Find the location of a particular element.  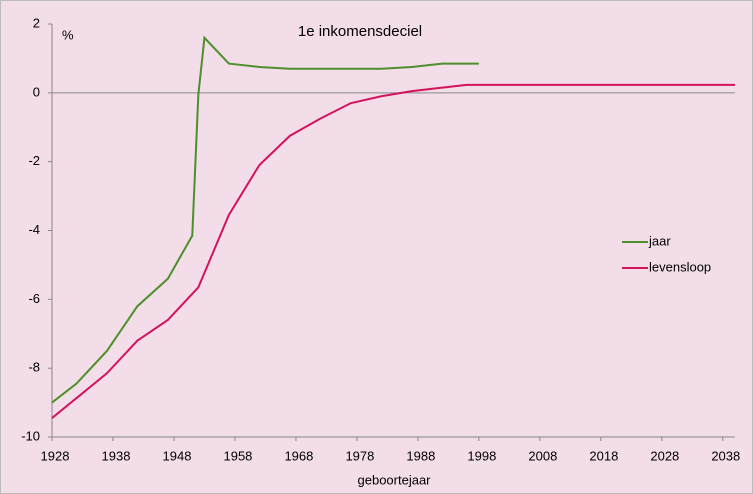

x-tick-label: 1968 is located at coordinates (298, 455).